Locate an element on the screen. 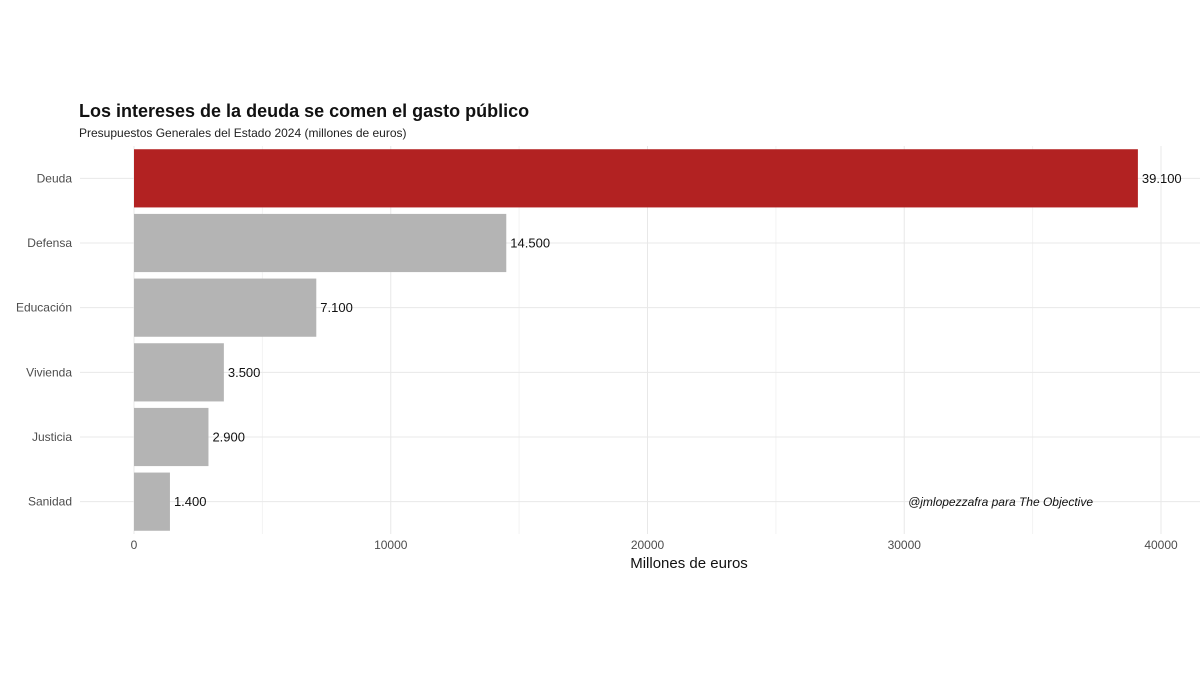 Image resolution: width=1200 pixels, height=675 pixels. value-label: 3.500 is located at coordinates (244, 372).